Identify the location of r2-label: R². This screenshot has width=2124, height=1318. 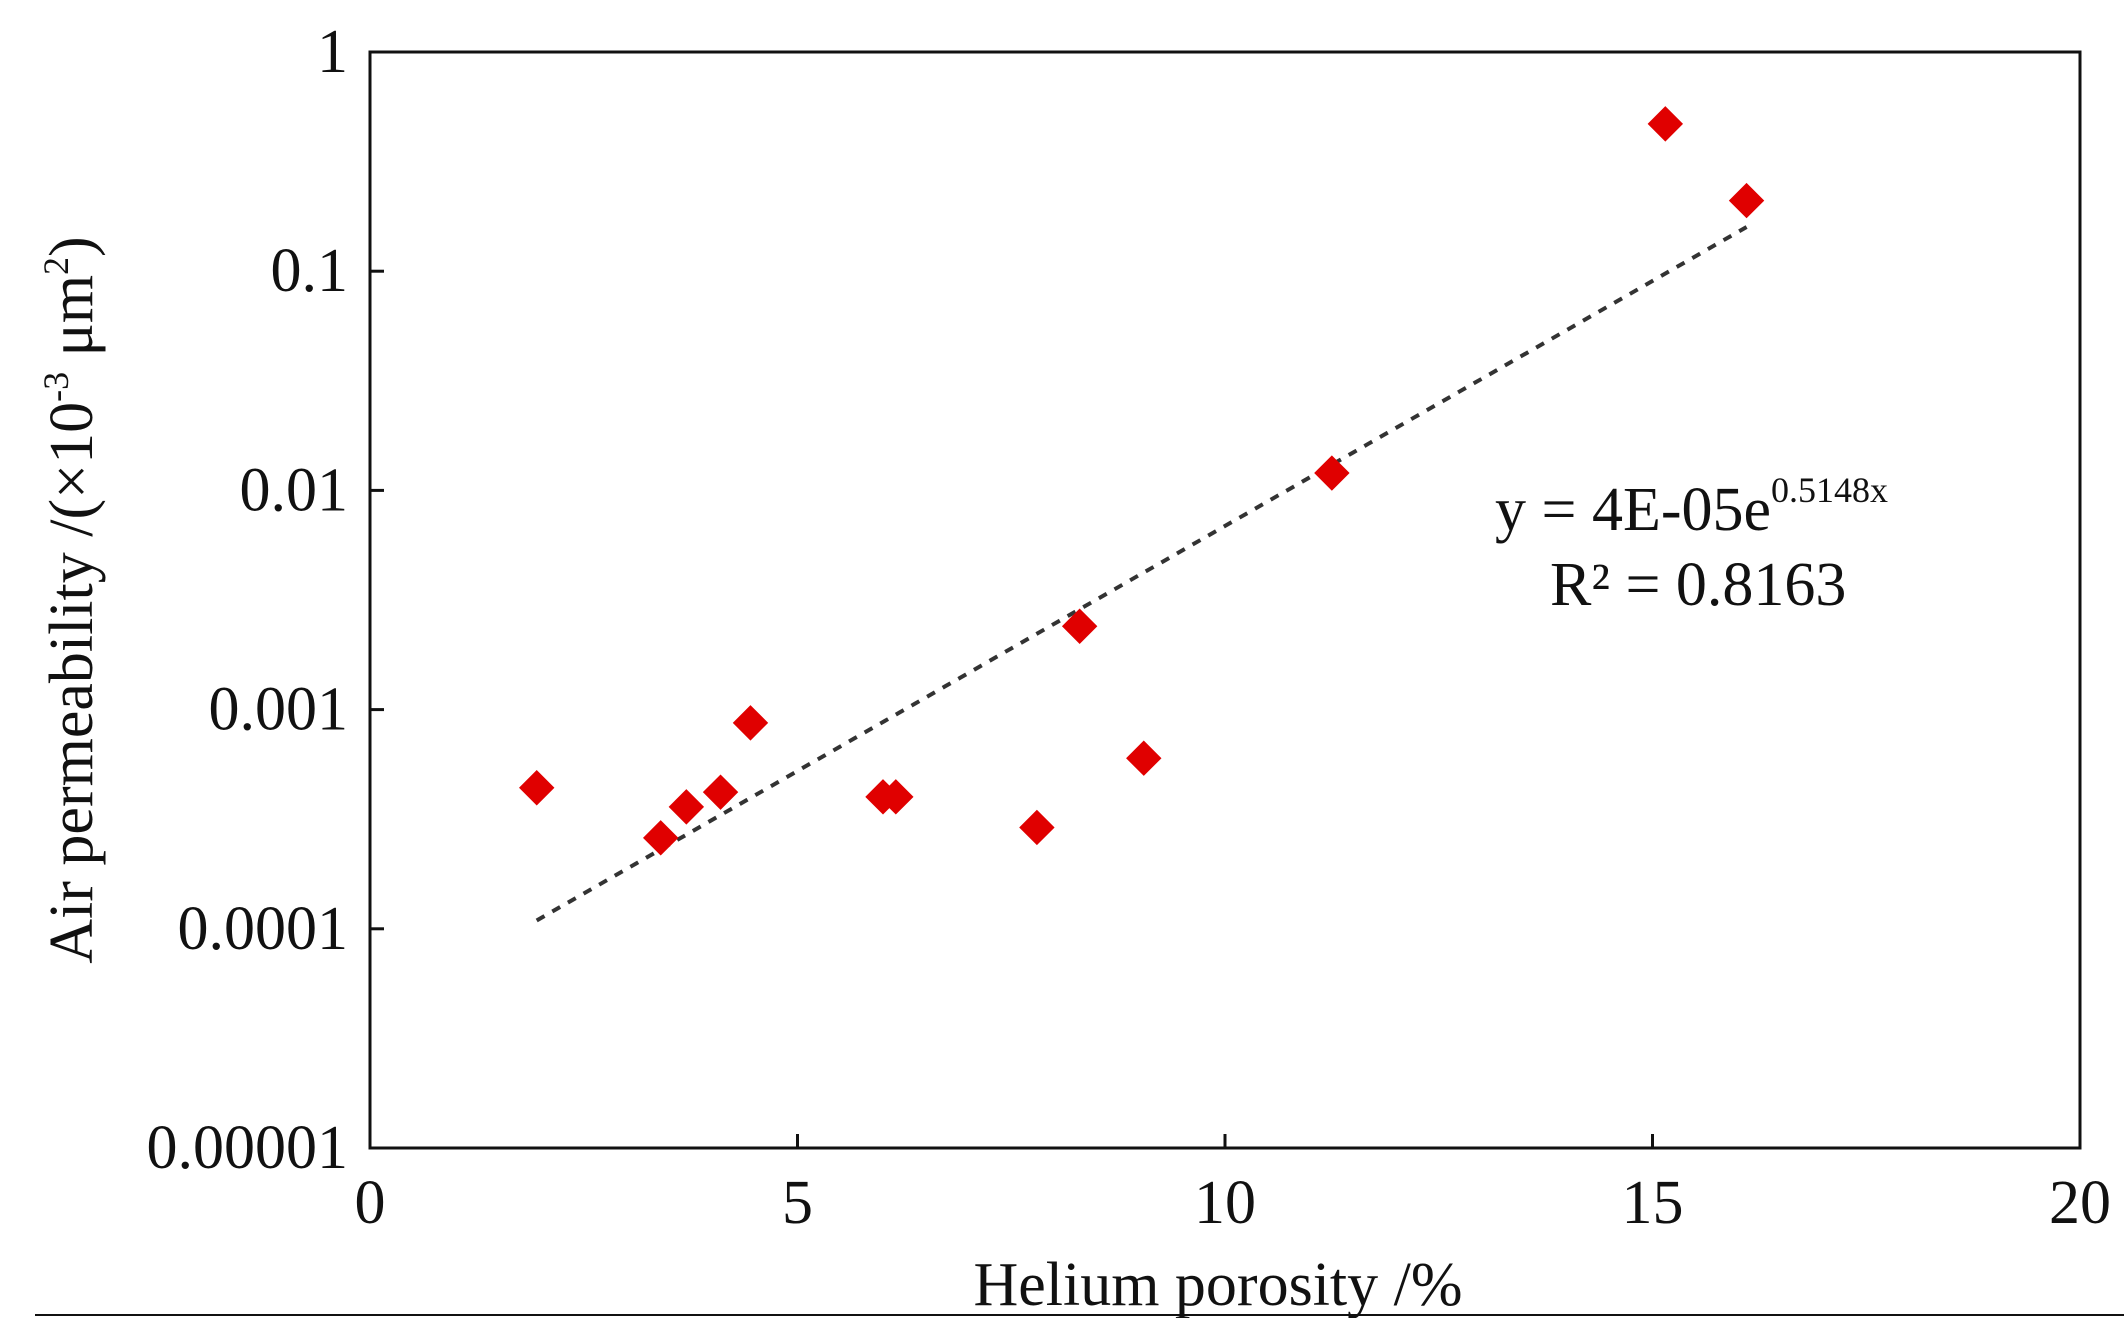
(1580, 585).